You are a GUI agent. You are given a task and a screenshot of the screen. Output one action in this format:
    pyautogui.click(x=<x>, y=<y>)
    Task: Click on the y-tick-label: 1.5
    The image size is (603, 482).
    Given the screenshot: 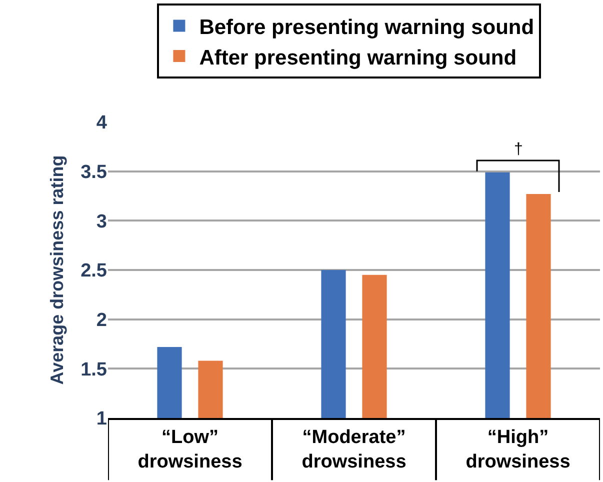 What is the action you would take?
    pyautogui.click(x=94, y=369)
    